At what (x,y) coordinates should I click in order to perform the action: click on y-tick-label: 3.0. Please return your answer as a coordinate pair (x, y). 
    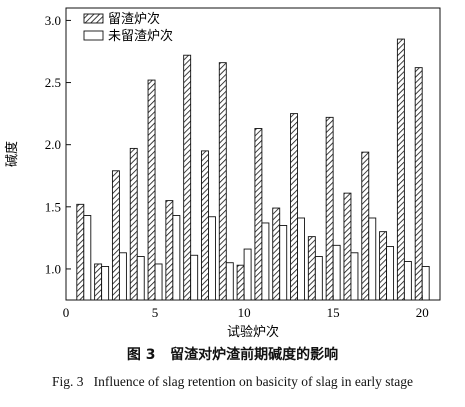
    Looking at the image, I should click on (53, 20).